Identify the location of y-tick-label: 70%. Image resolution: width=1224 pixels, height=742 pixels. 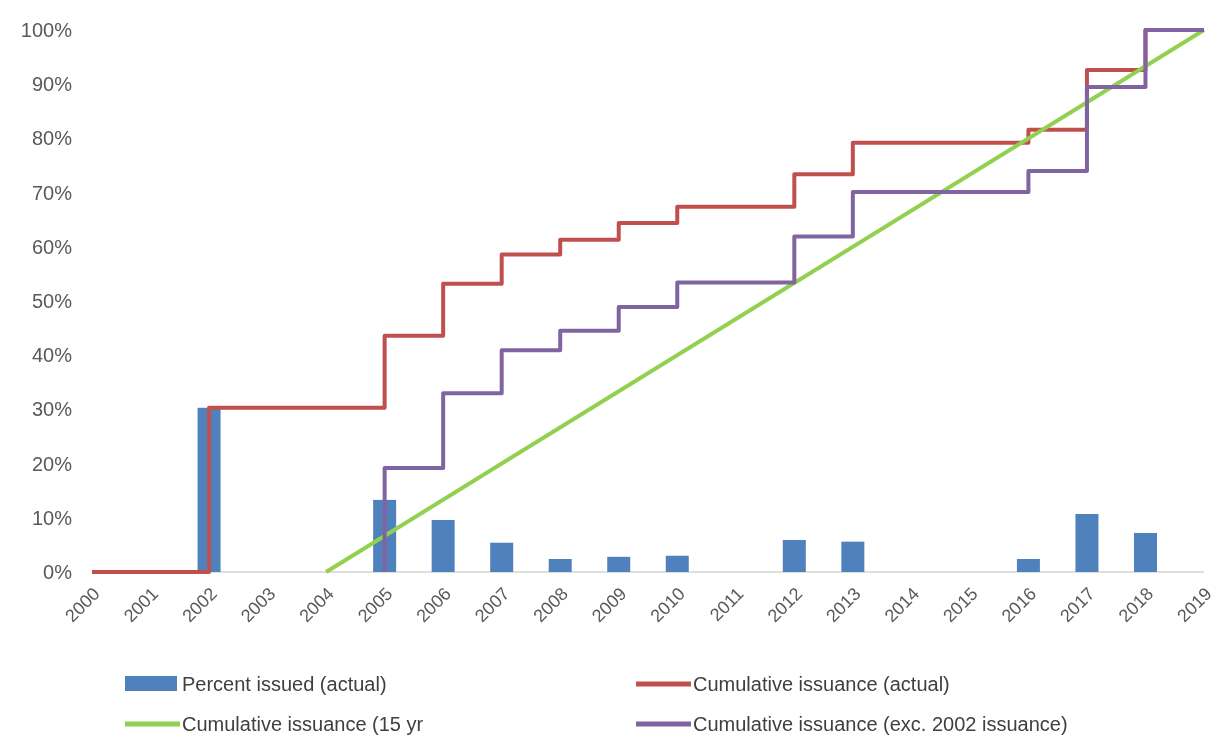
(52, 192).